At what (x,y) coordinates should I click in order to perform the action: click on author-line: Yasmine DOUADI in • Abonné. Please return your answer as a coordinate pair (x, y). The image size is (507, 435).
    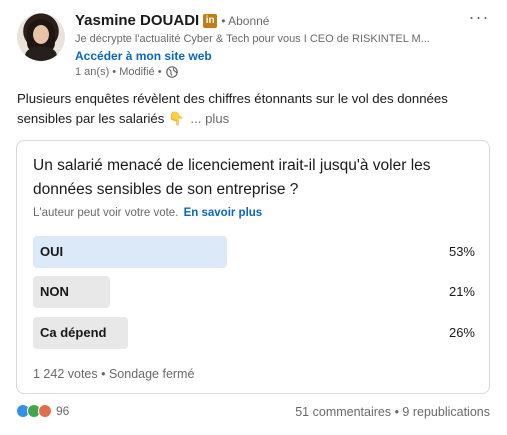
    Looking at the image, I should click on (172, 20).